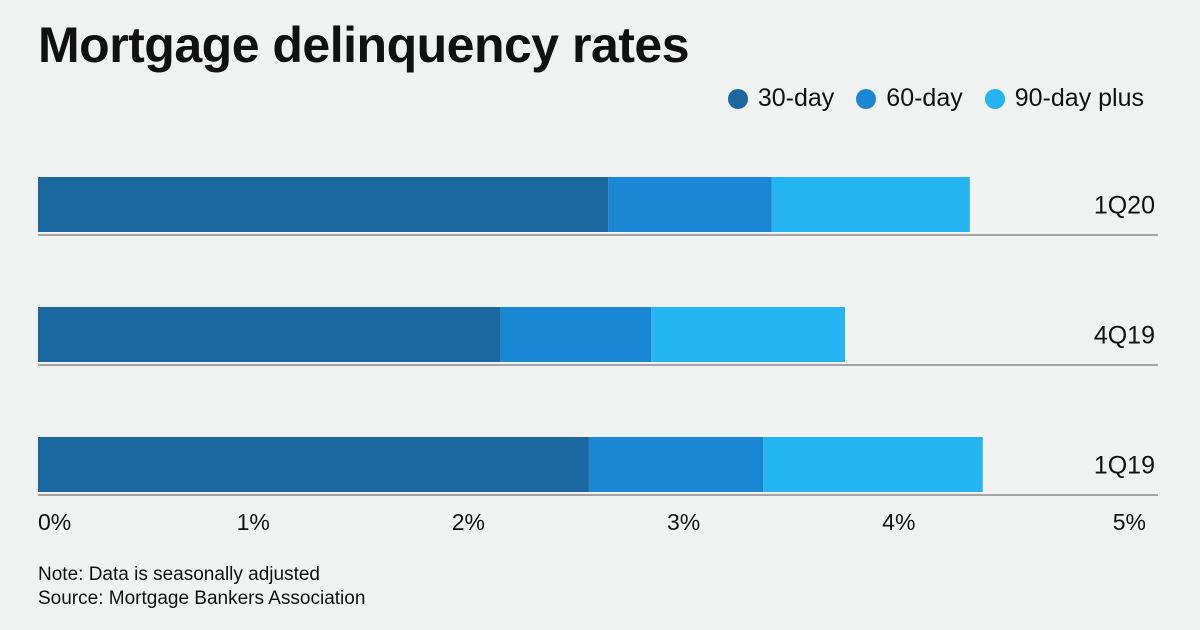 This screenshot has width=1200, height=630. I want to click on category-label-1q19: 1Q19, so click(1124, 466).